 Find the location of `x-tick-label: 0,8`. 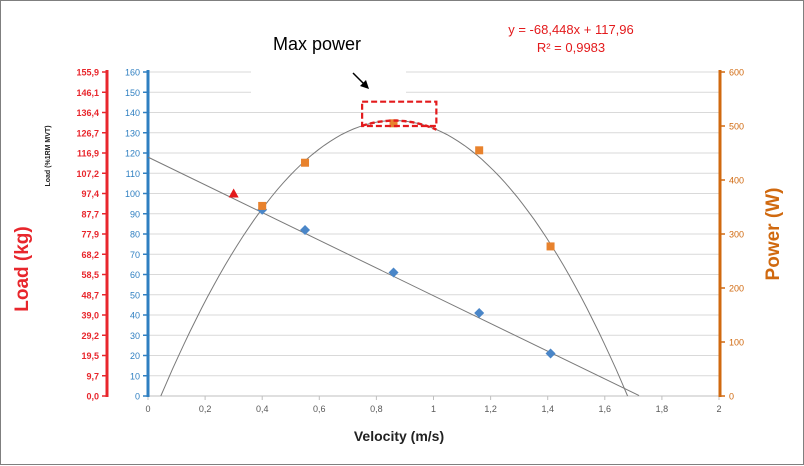

x-tick-label: 0,8 is located at coordinates (376, 409).